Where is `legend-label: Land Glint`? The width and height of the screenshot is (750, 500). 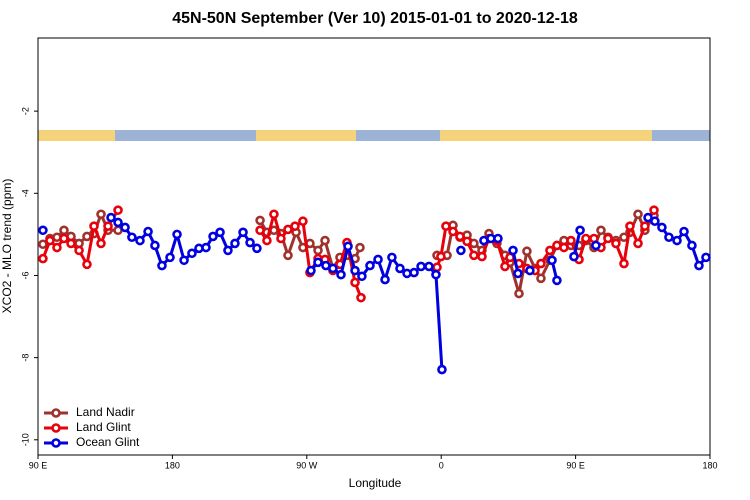
legend-label: Land Glint is located at coordinates (103, 427).